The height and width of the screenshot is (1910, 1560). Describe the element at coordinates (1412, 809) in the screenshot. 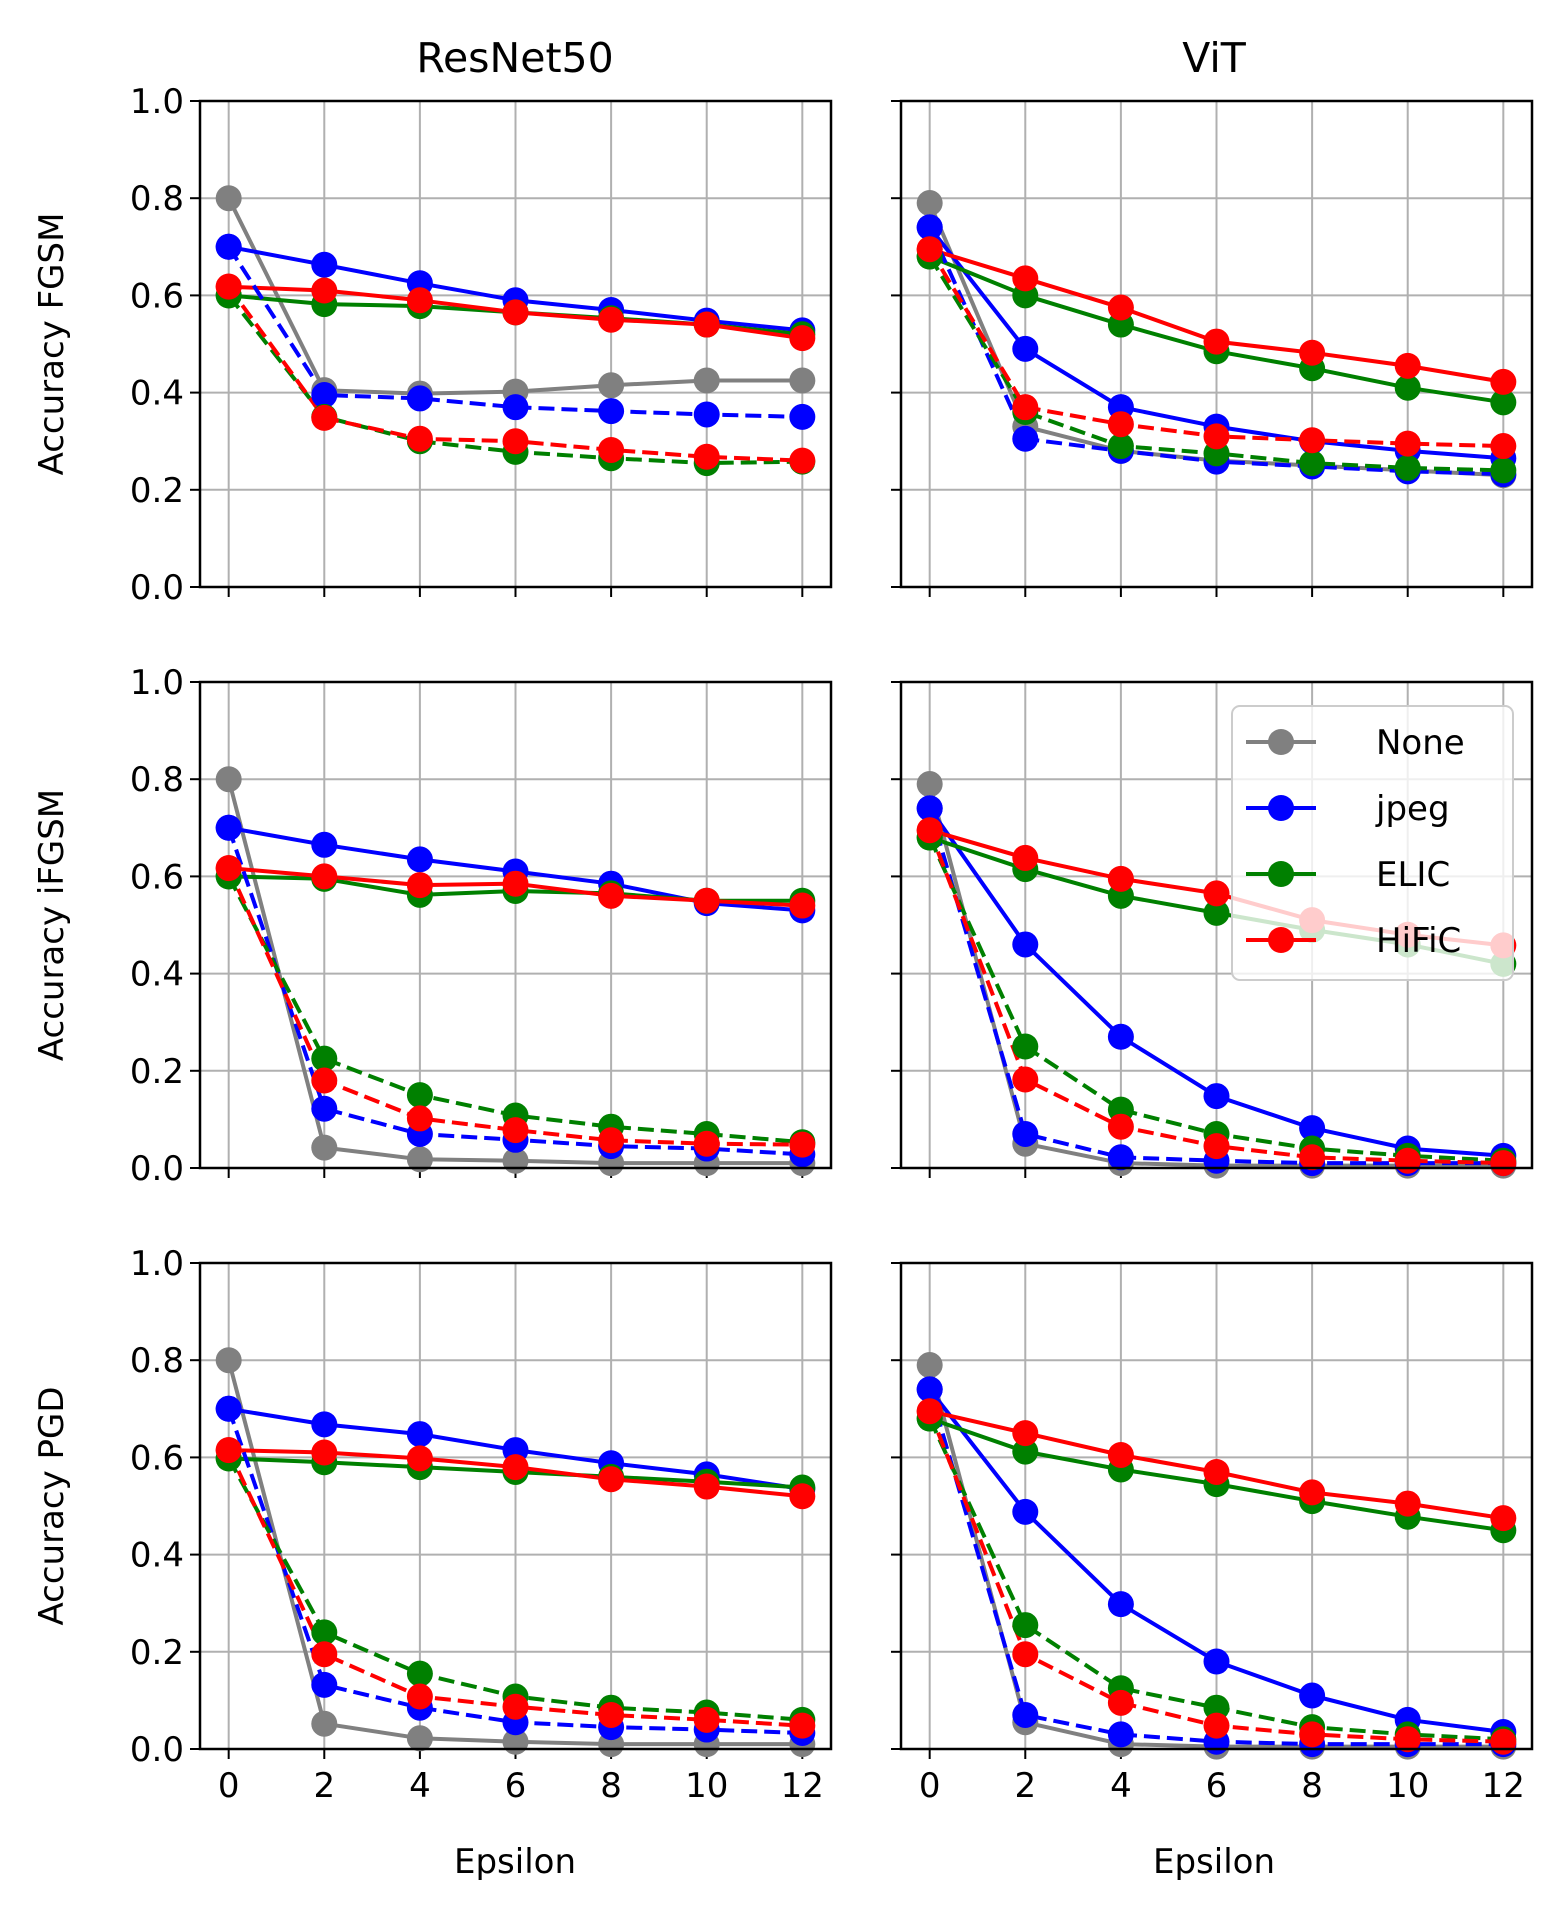

I see `legend-label-jpeg: jpeg` at that location.